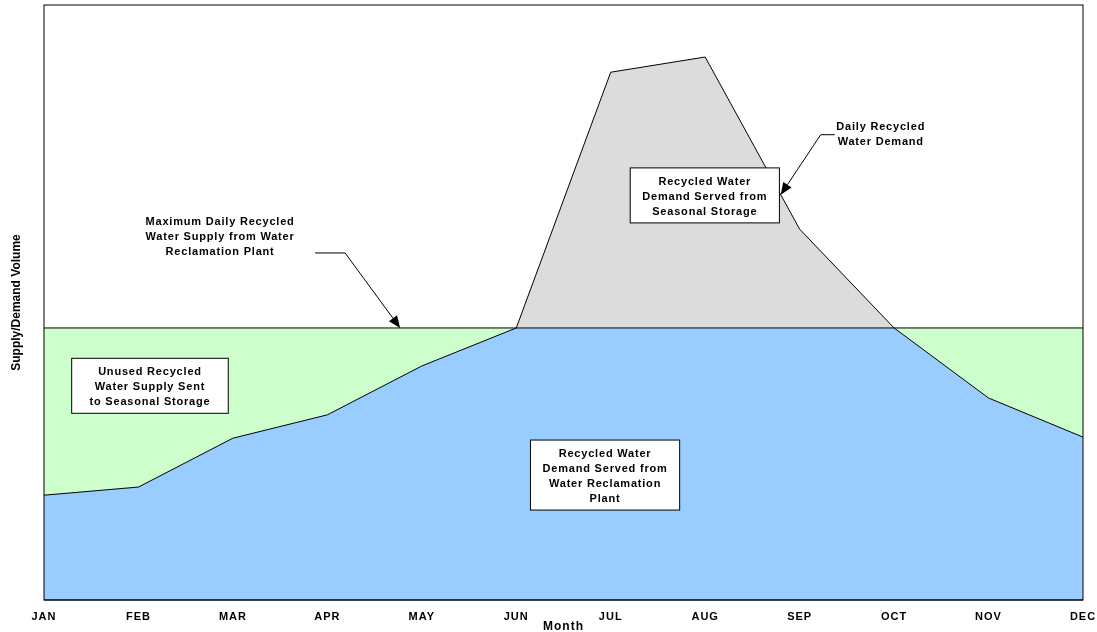  Describe the element at coordinates (44, 616) in the screenshot. I see `x-tick-label: JAN` at that location.